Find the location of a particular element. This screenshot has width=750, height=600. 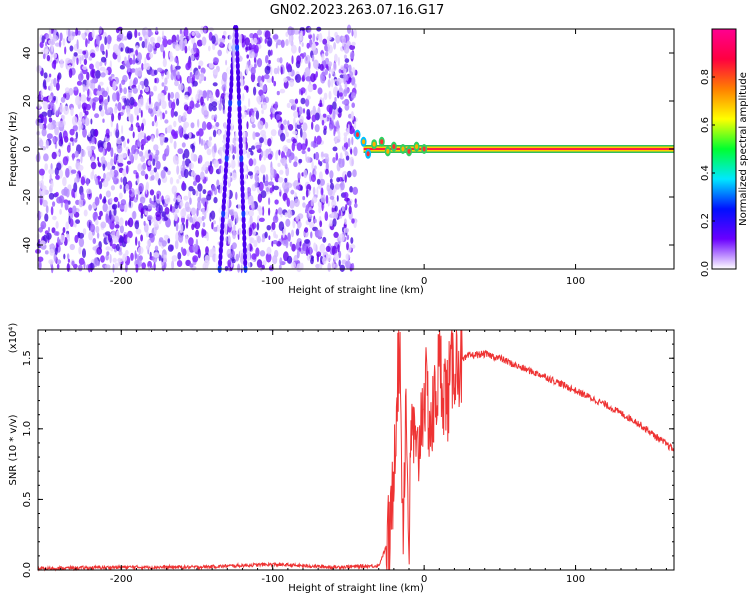

colorbar-tick-label: 0.0 is located at coordinates (705, 269).